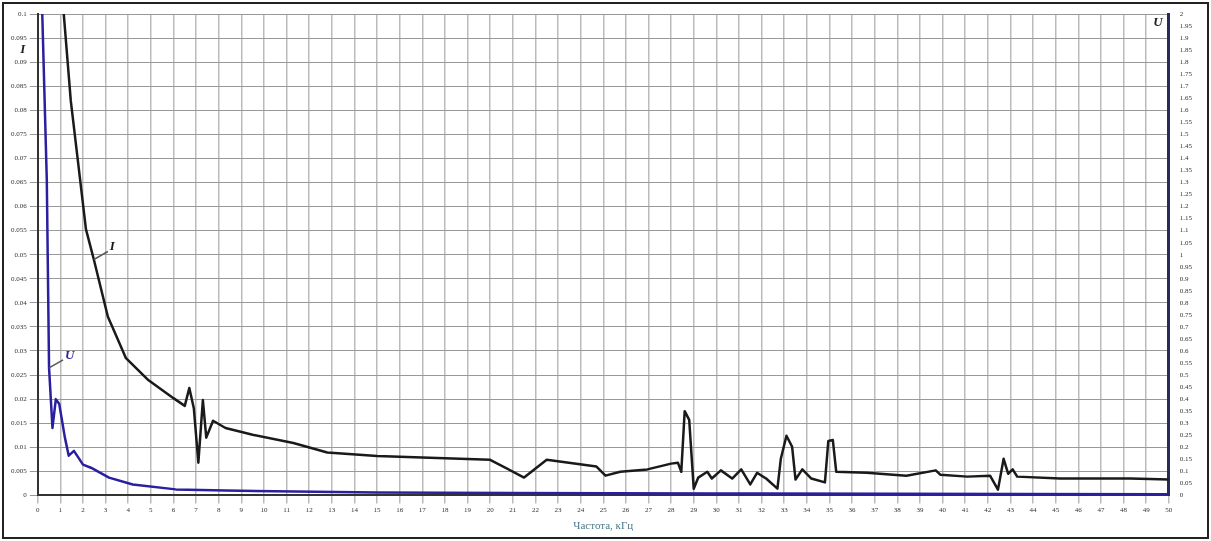 The height and width of the screenshot is (541, 1211). Describe the element at coordinates (603, 525) in the screenshot. I see `x-axis-title: Частота, кГц` at that location.